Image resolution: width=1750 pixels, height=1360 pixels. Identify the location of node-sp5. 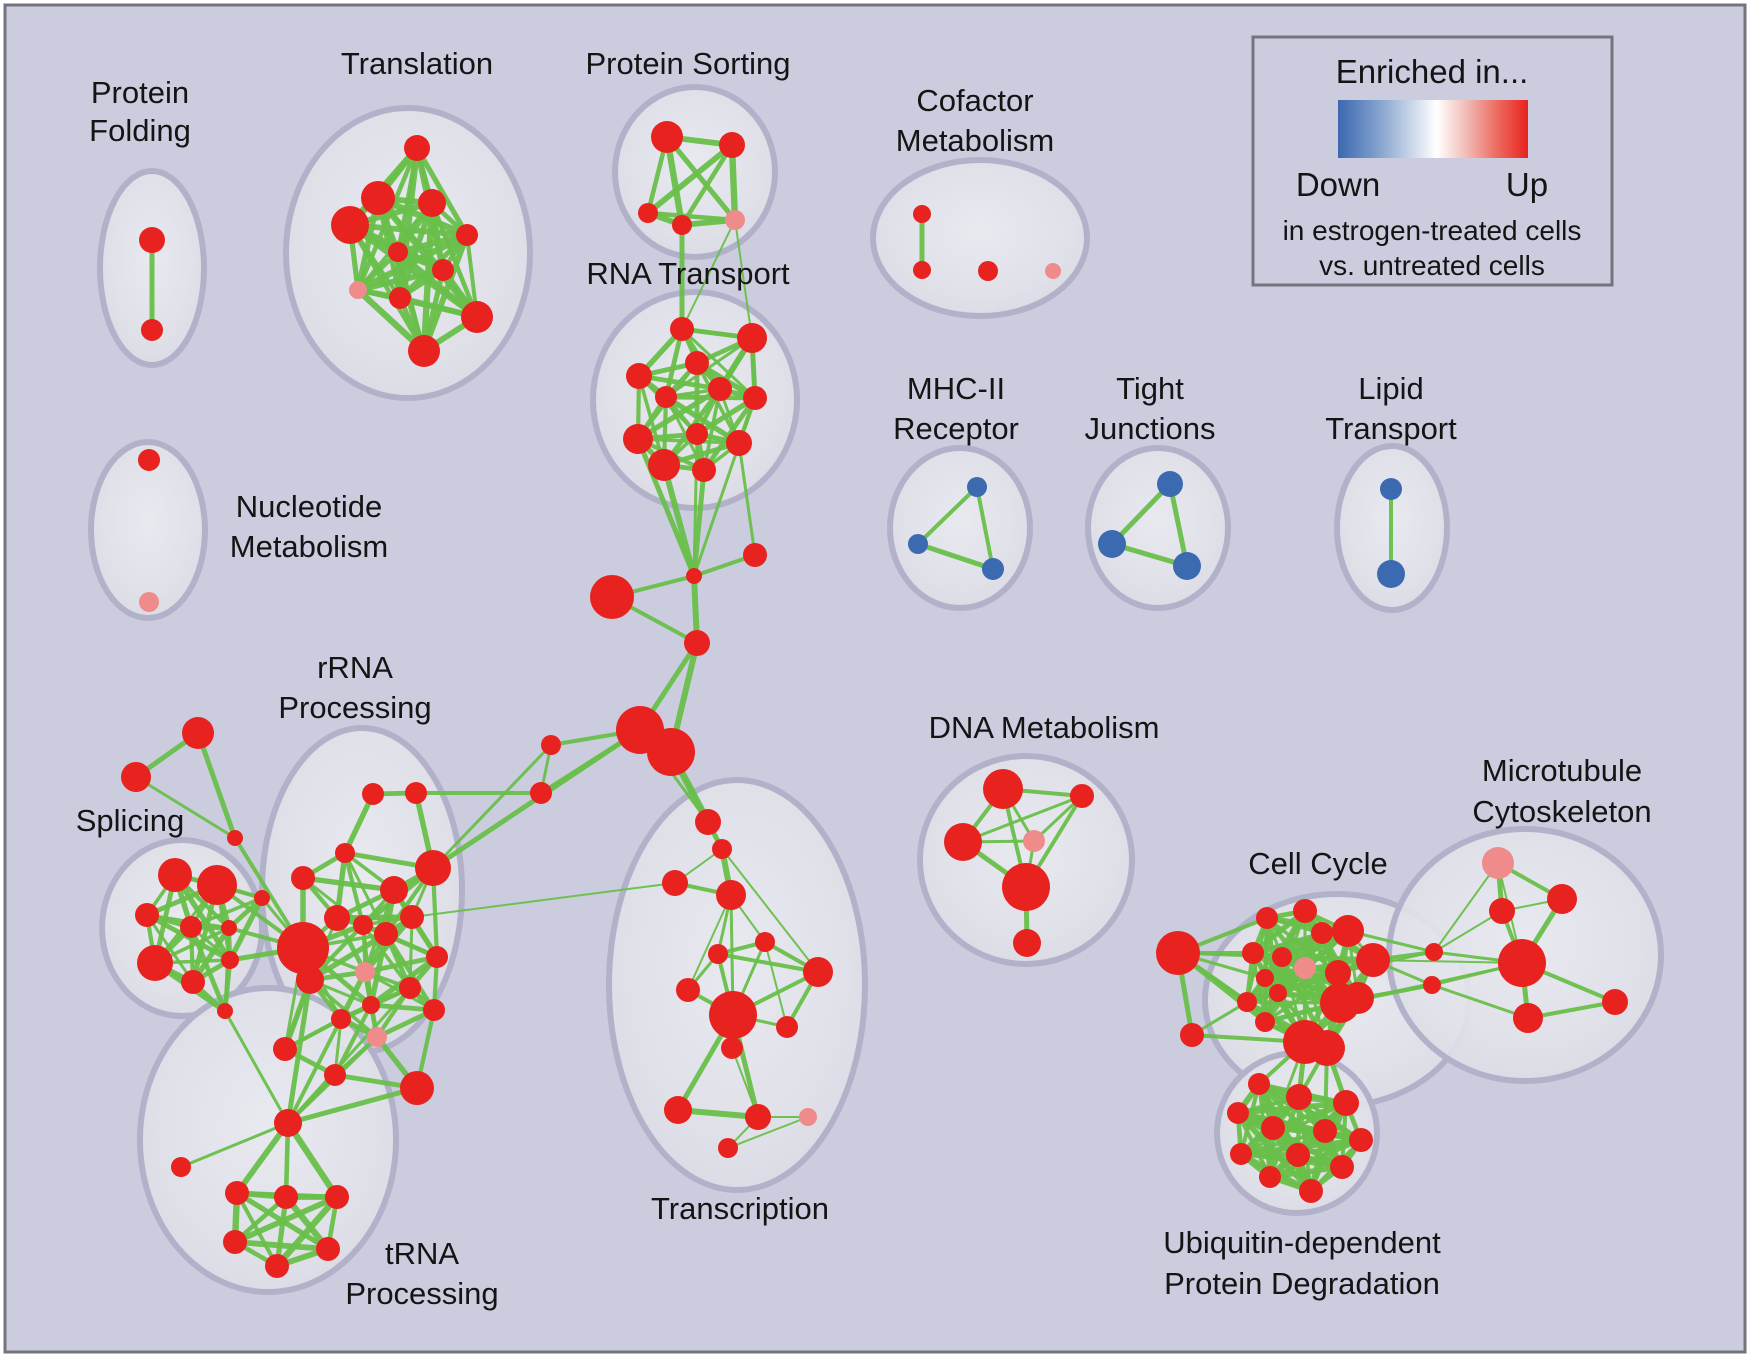
(229, 928).